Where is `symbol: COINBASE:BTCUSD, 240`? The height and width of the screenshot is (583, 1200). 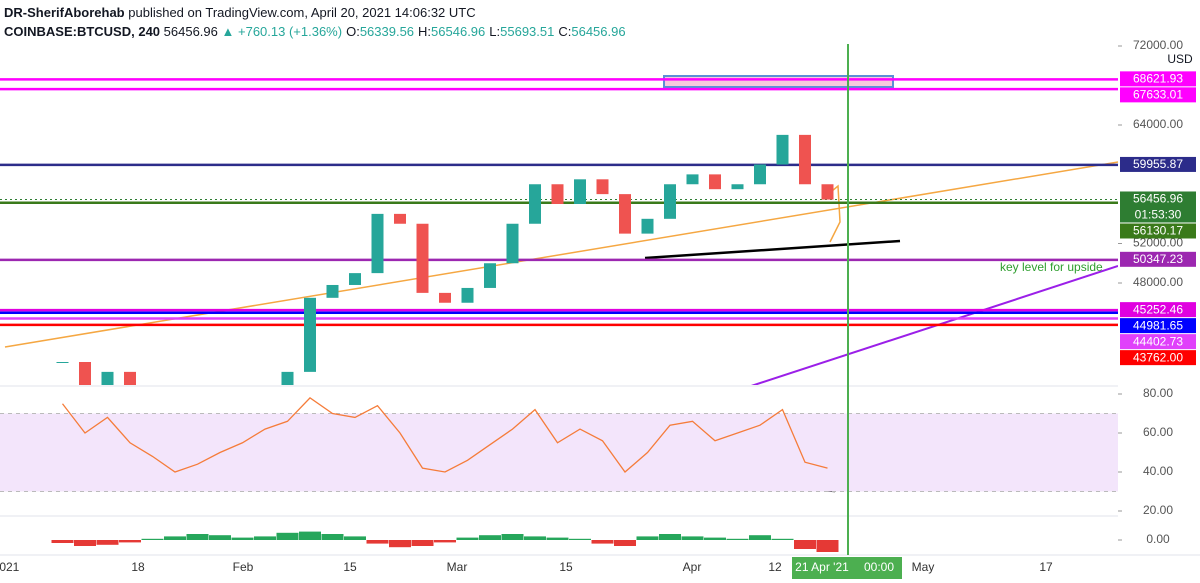
symbol: COINBASE:BTCUSD, 240 is located at coordinates (82, 31).